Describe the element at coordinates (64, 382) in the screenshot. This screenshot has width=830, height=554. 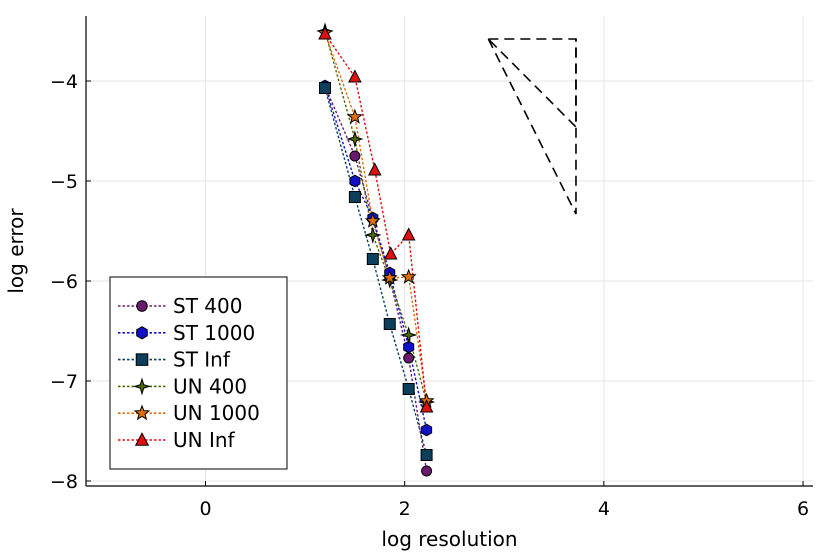
I see `y-tick-label: −7` at that location.